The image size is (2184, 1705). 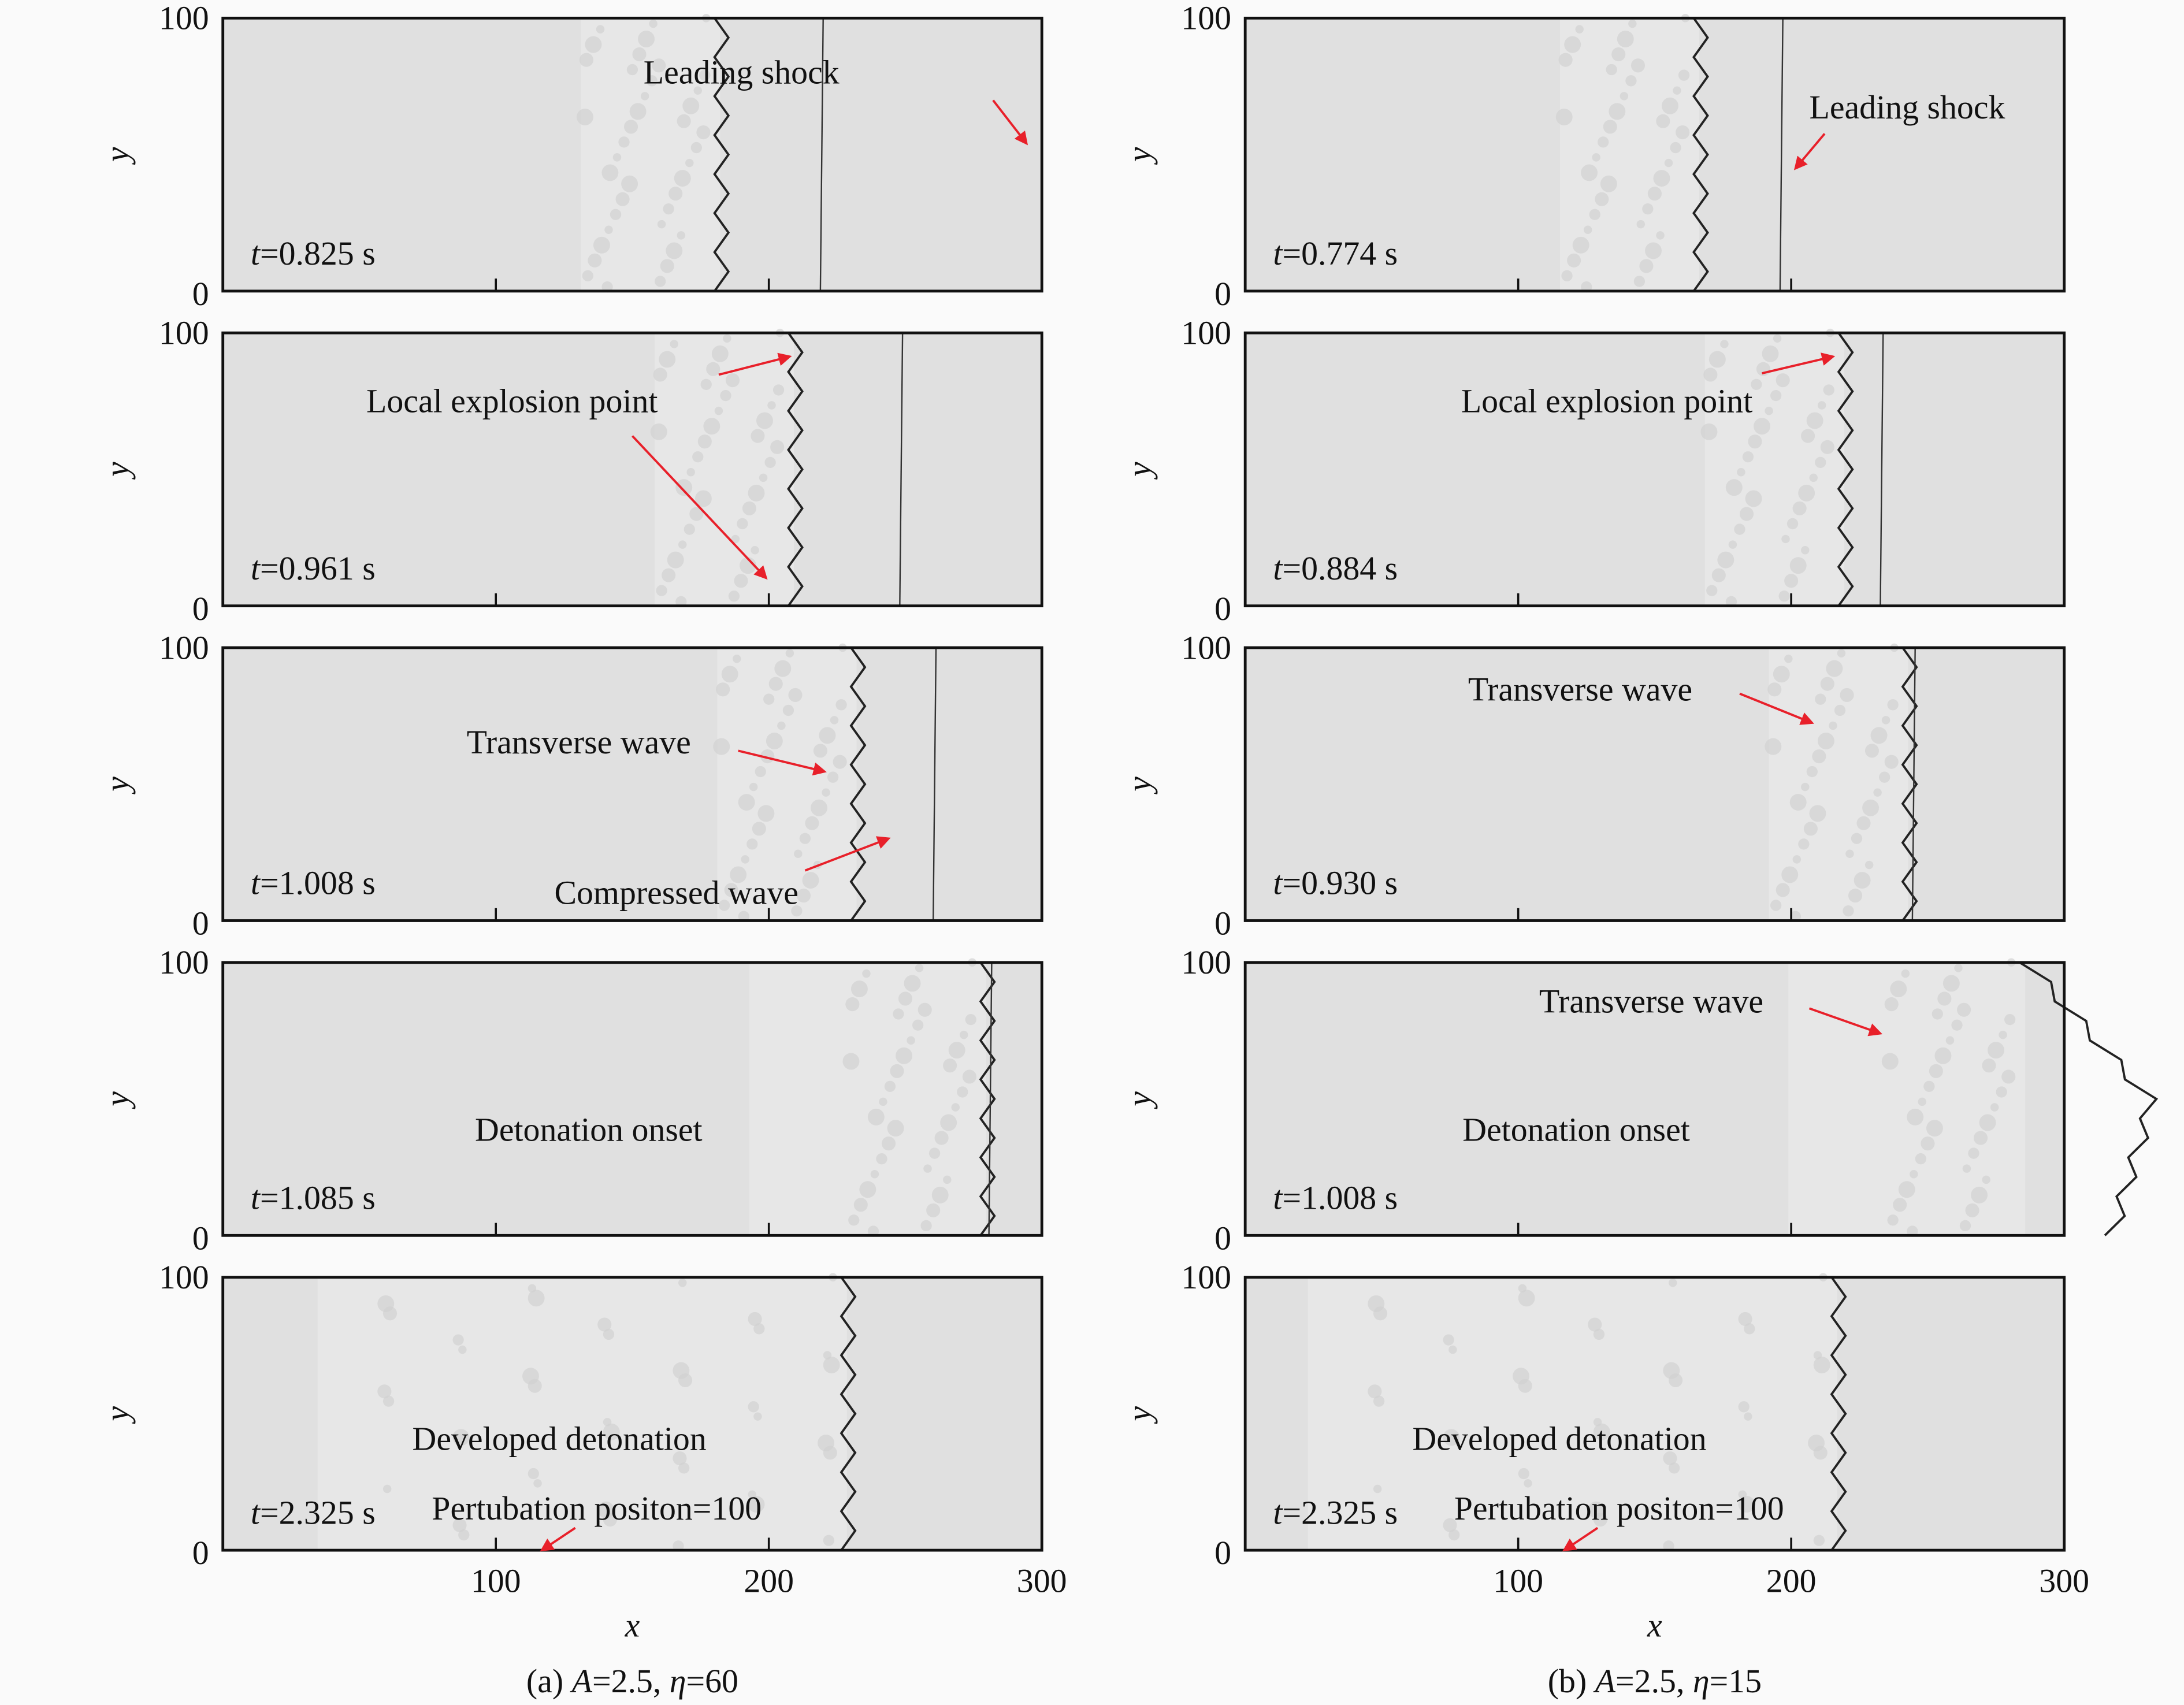 What do you see at coordinates (1042, 1580) in the screenshot?
I see `x-tick-label-300: 300` at bounding box center [1042, 1580].